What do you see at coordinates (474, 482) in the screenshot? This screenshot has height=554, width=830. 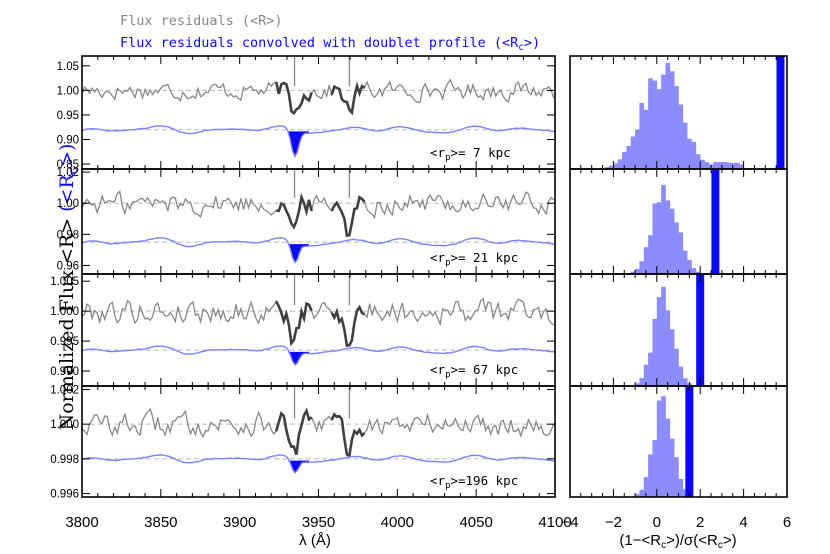 I see `panel-distance-label: <rp>=196 kpc` at bounding box center [474, 482].